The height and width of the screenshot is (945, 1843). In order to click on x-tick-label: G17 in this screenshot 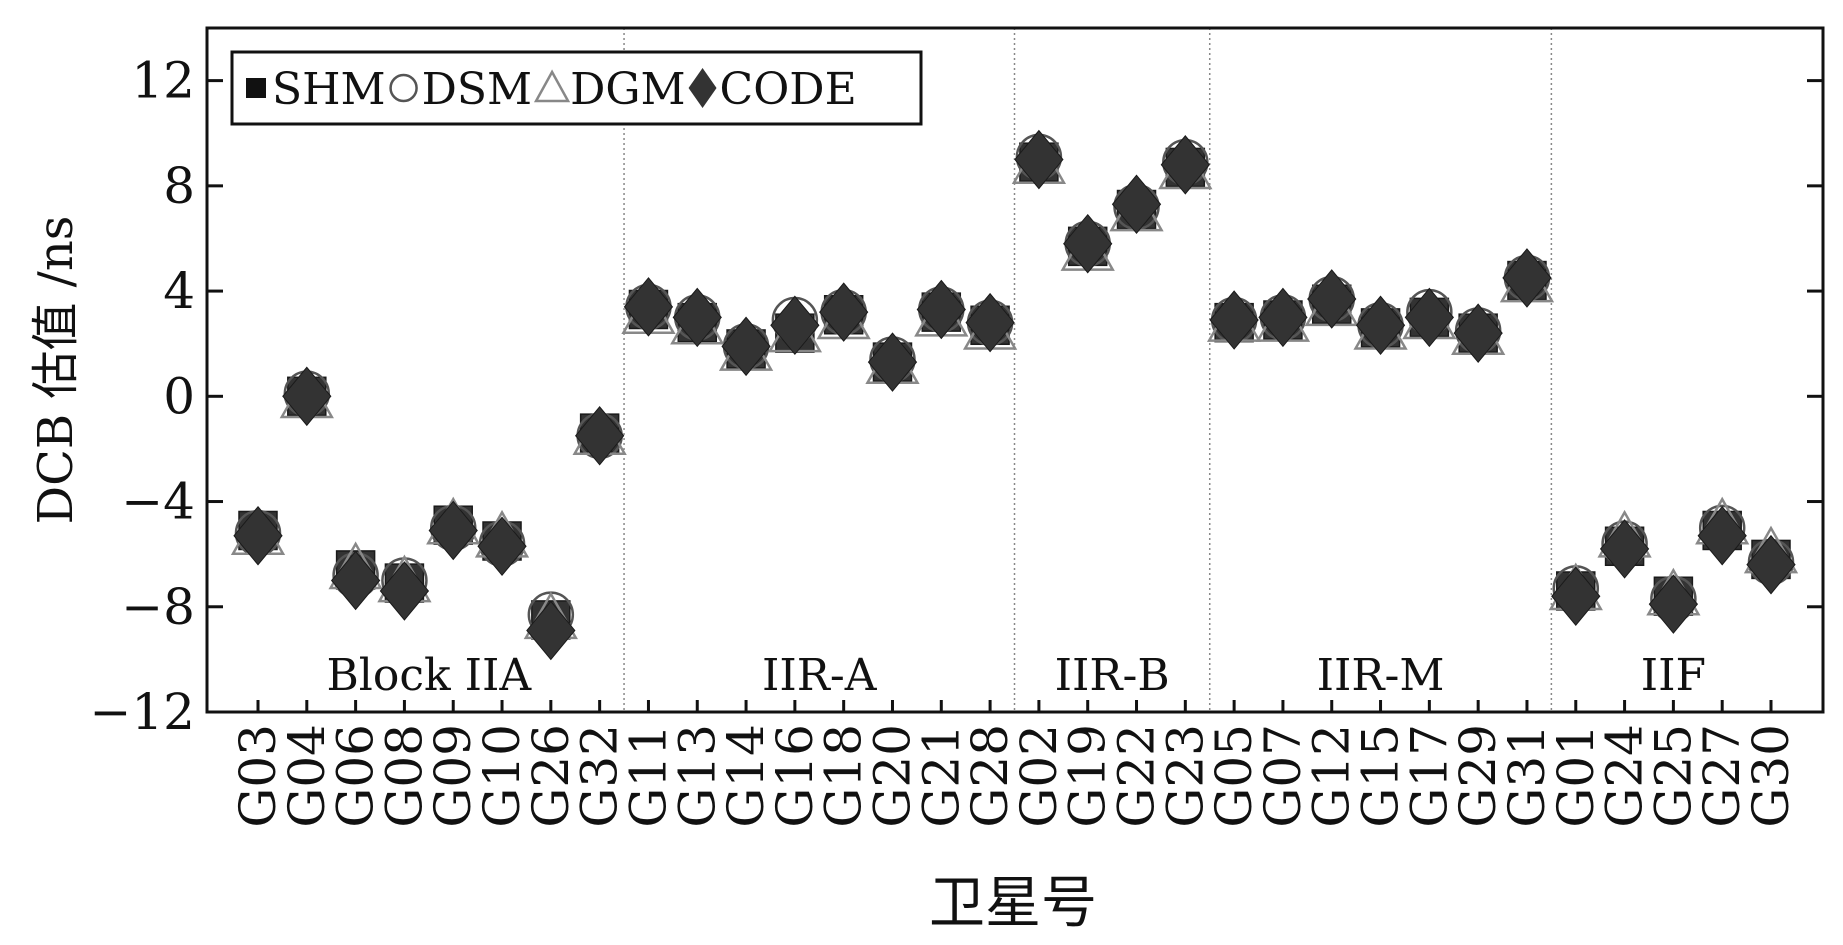, I will do `click(1429, 776)`.